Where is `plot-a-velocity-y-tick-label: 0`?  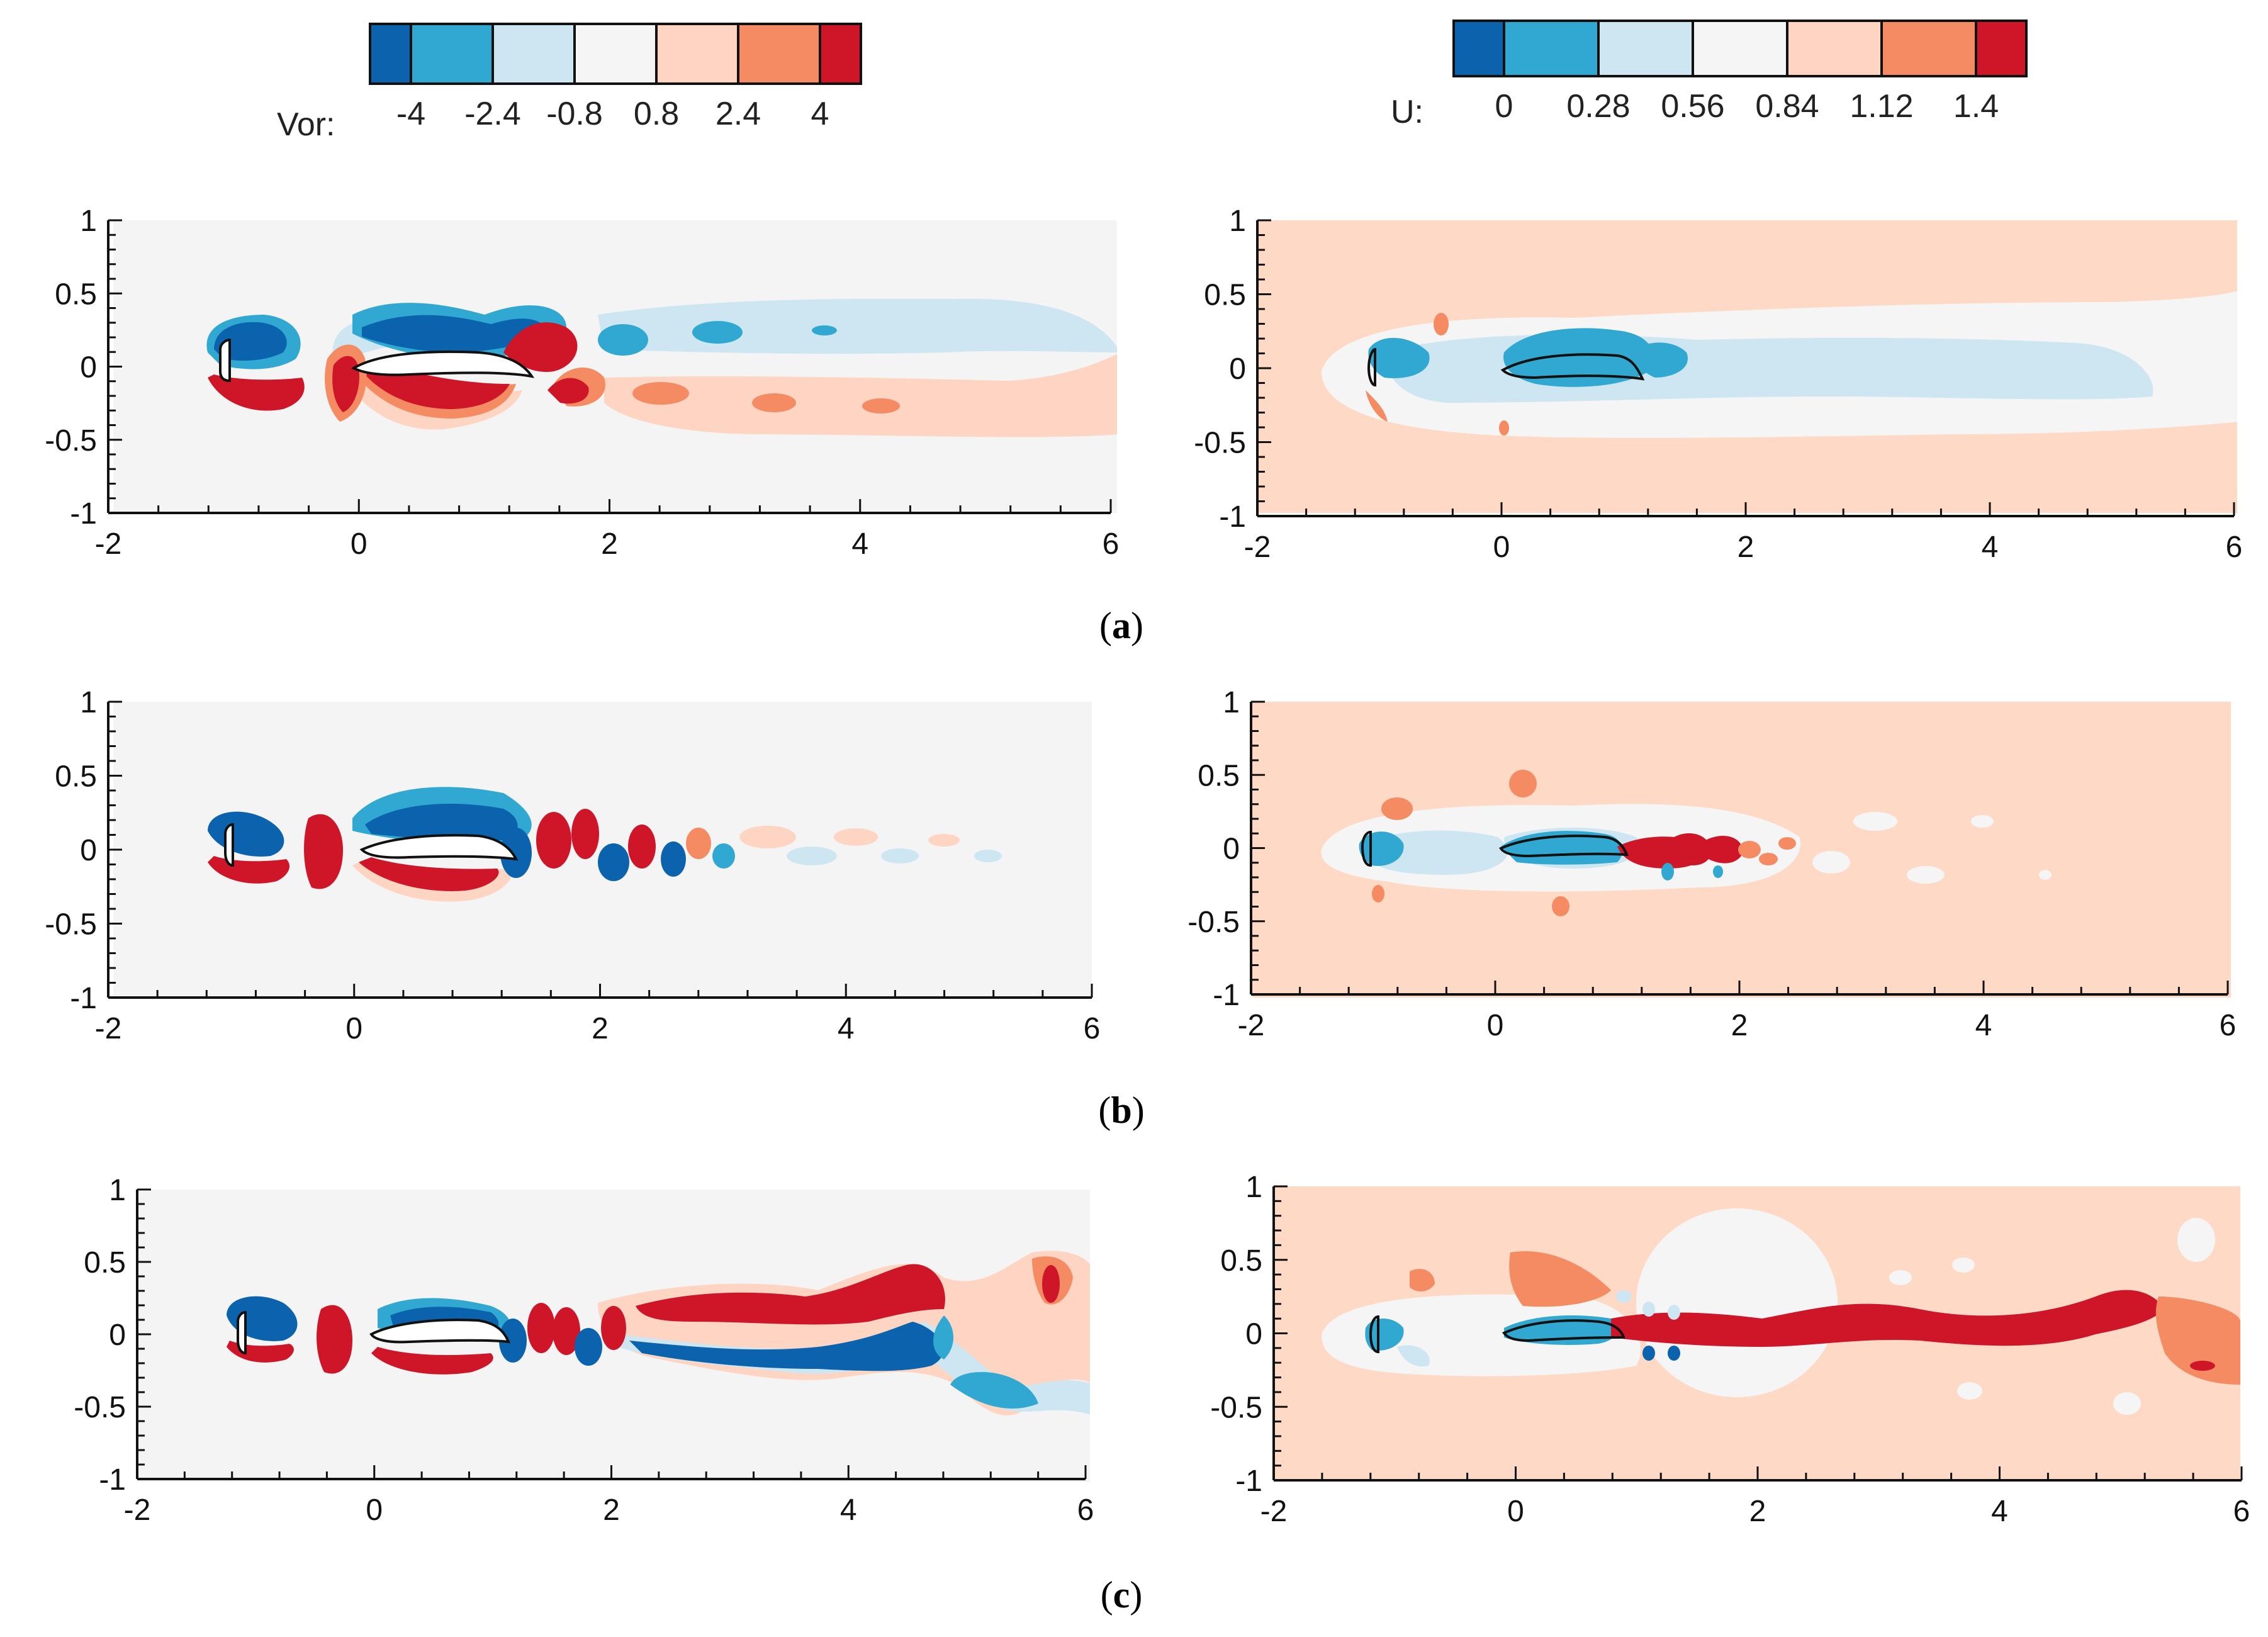
plot-a-velocity-y-tick-label: 0 is located at coordinates (1237, 369).